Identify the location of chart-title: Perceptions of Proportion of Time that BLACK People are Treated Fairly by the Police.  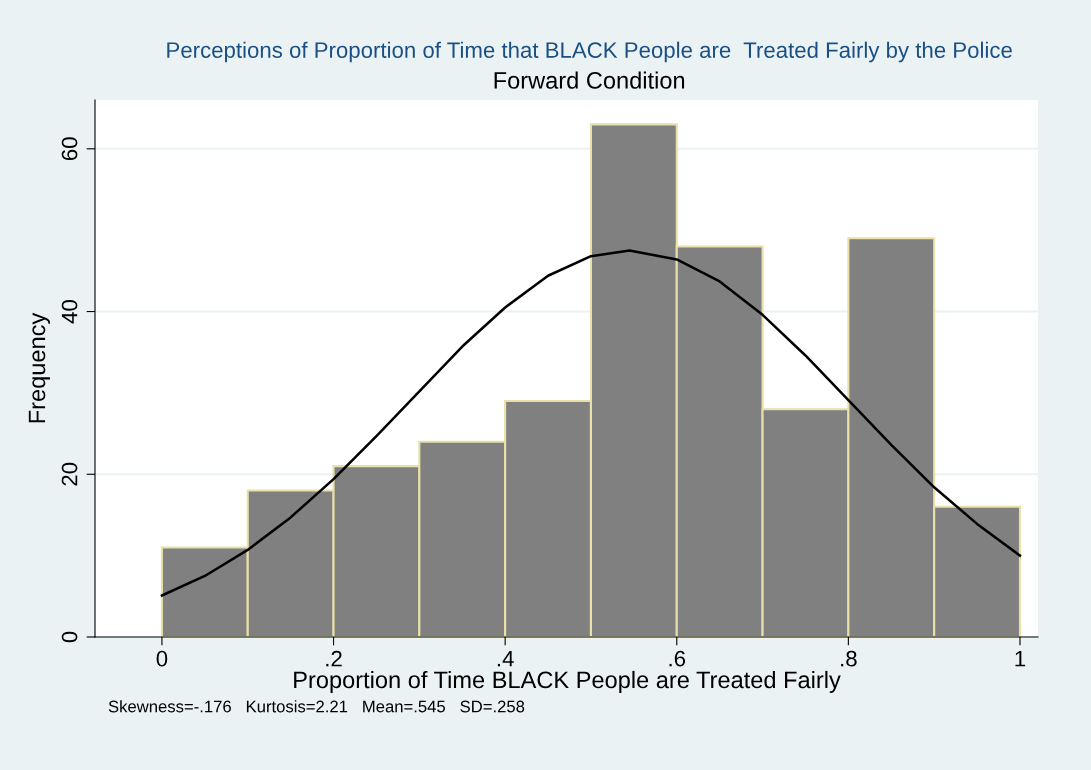
(589, 52).